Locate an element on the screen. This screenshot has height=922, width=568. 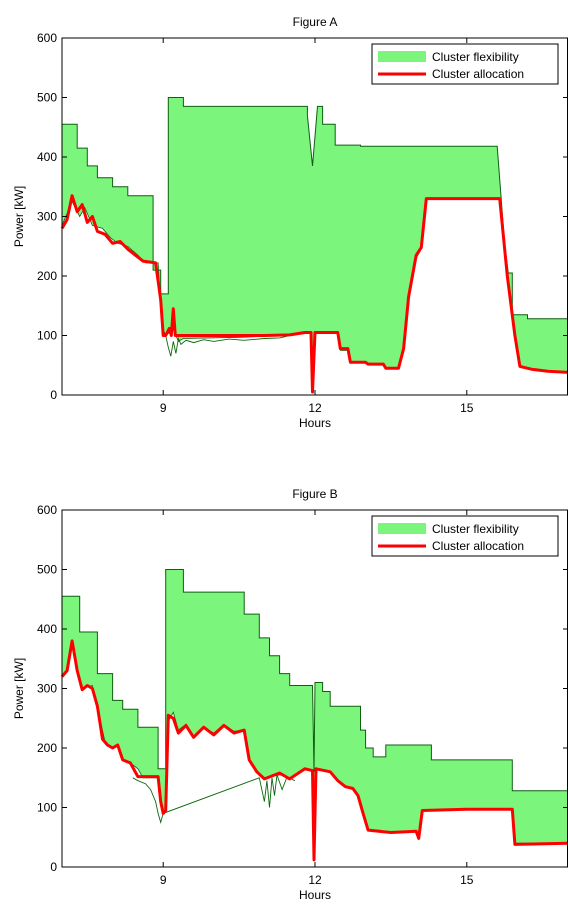
chart-title: Figure A is located at coordinates (315, 22).